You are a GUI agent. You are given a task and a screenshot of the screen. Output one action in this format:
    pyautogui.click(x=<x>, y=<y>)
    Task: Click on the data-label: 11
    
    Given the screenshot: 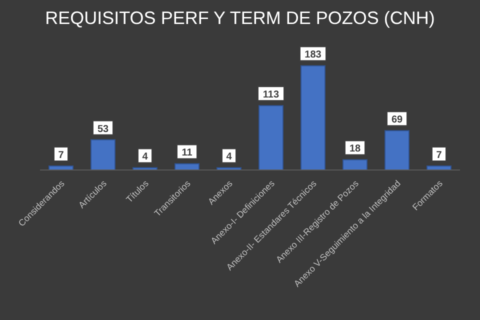 What is the action you would take?
    pyautogui.click(x=187, y=153)
    